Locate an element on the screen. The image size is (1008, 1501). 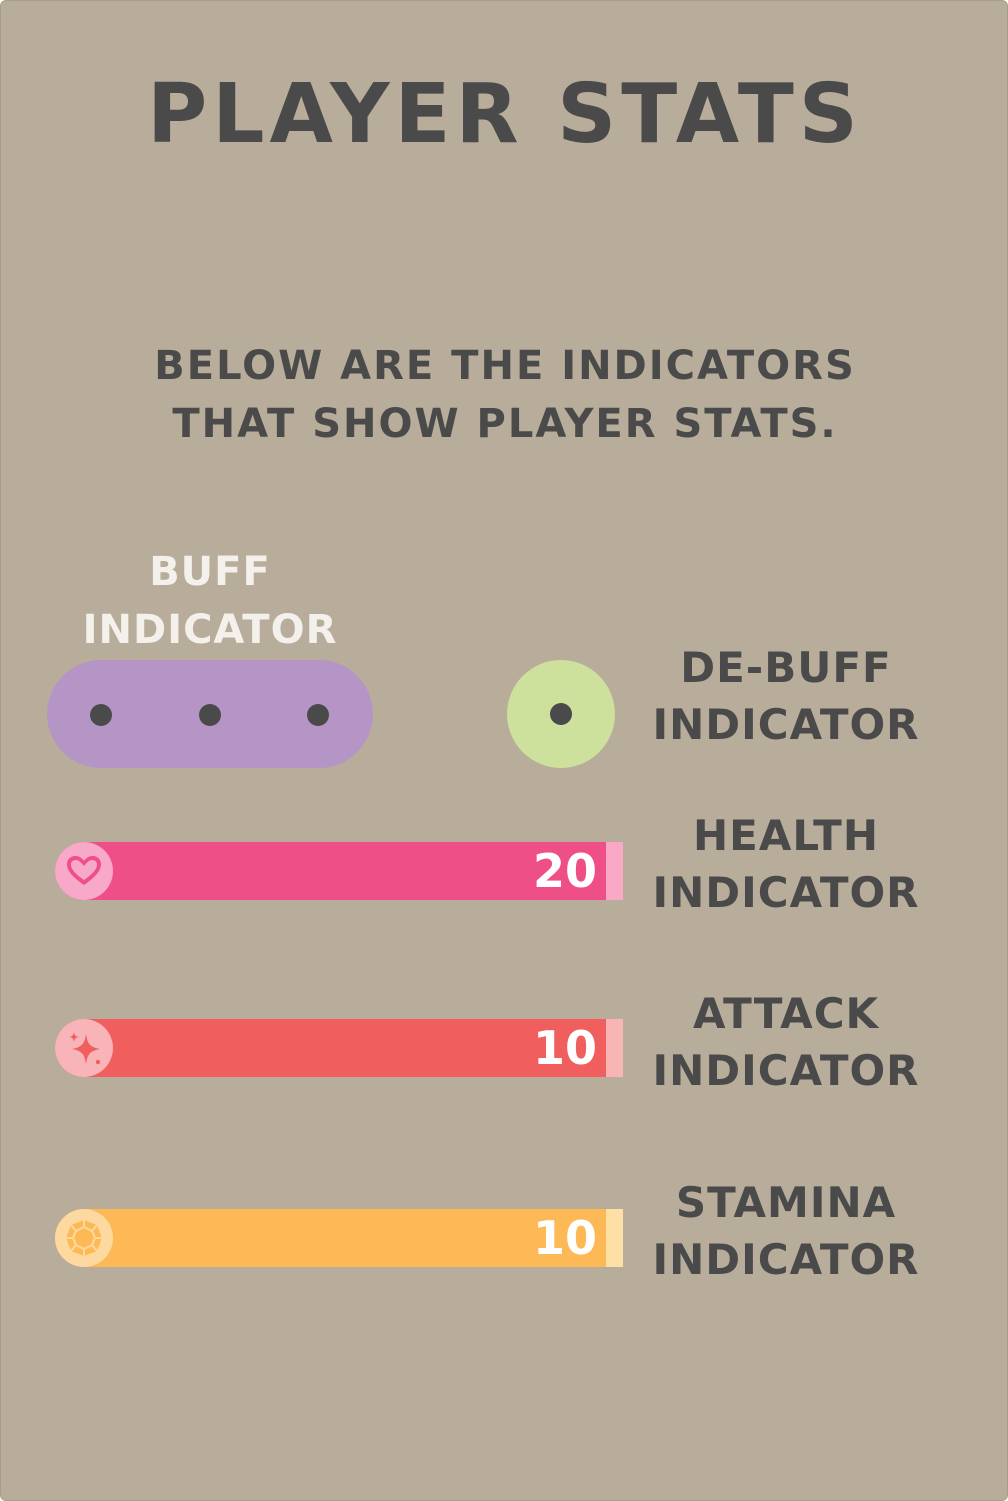
stamina-bar: 10 is located at coordinates (339, 1238).